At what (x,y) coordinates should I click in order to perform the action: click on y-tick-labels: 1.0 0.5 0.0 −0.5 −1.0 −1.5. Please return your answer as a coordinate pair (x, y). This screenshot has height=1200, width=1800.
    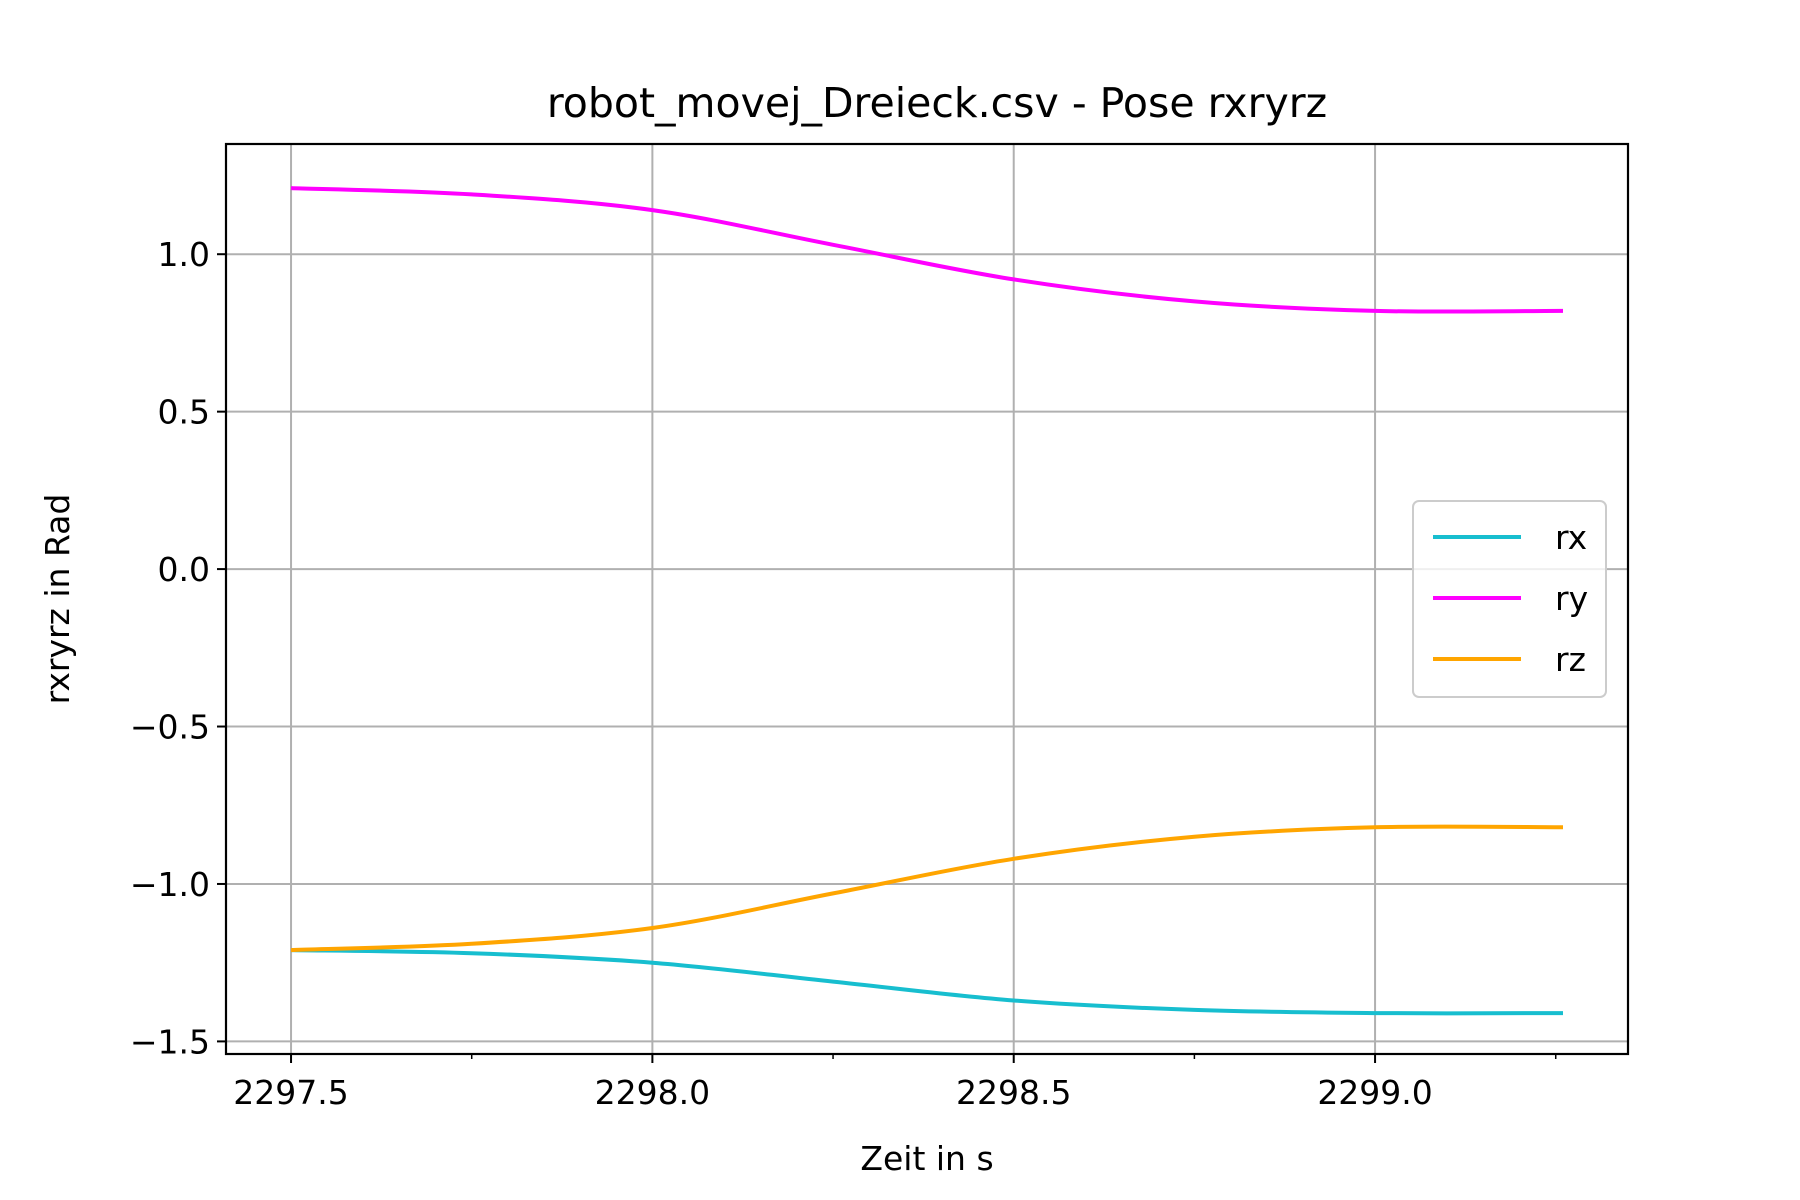
    Looking at the image, I should click on (170, 648).